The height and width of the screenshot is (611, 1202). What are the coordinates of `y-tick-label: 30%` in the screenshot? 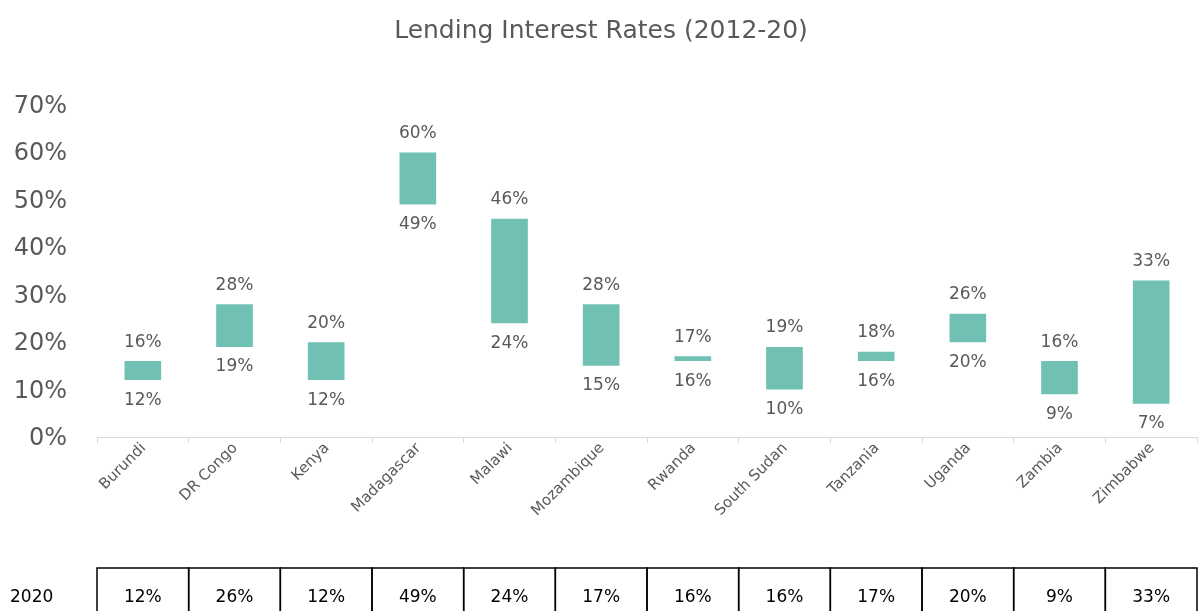 It's located at (40, 294).